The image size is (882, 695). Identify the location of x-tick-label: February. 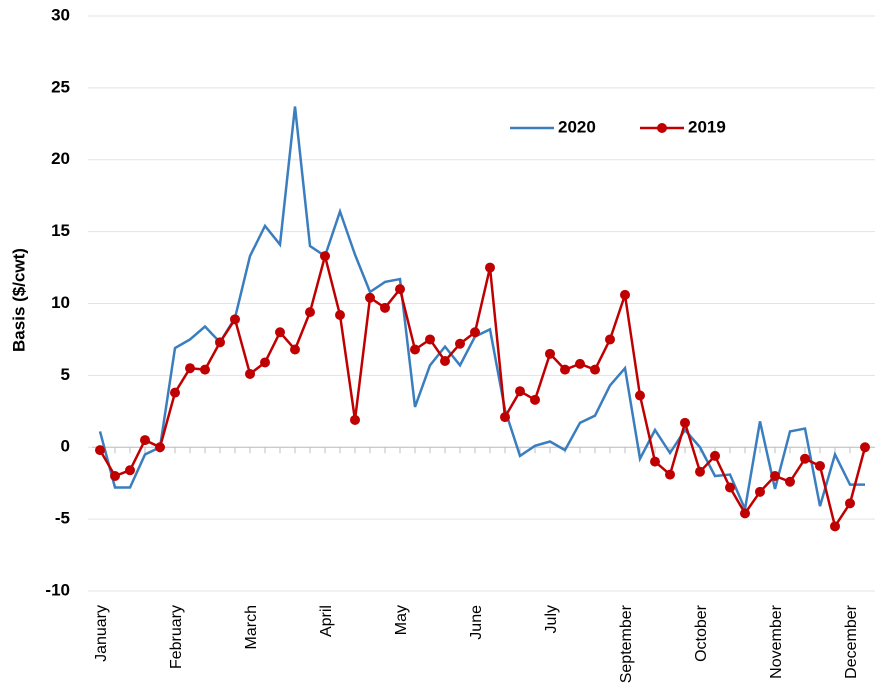
(176, 637).